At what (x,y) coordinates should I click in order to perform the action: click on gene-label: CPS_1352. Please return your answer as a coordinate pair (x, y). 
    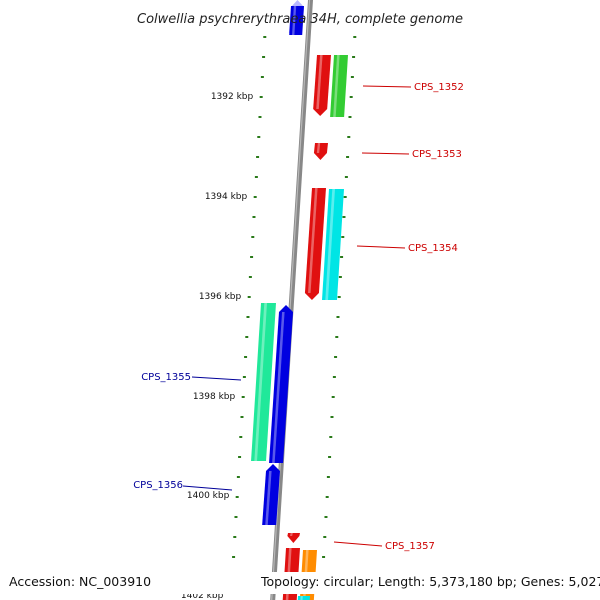
    Looking at the image, I should click on (439, 87).